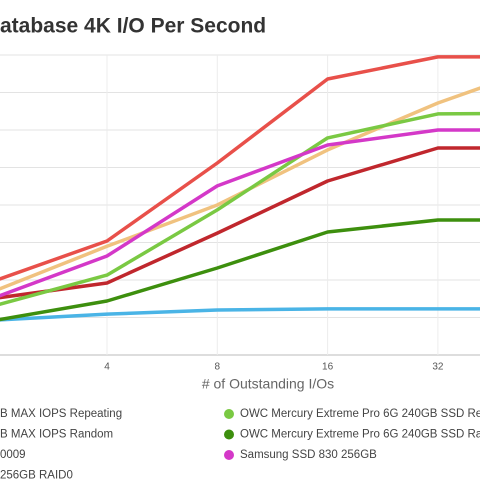 The height and width of the screenshot is (500, 480). Describe the element at coordinates (218, 367) in the screenshot. I see `x-tick-label: 8` at that location.